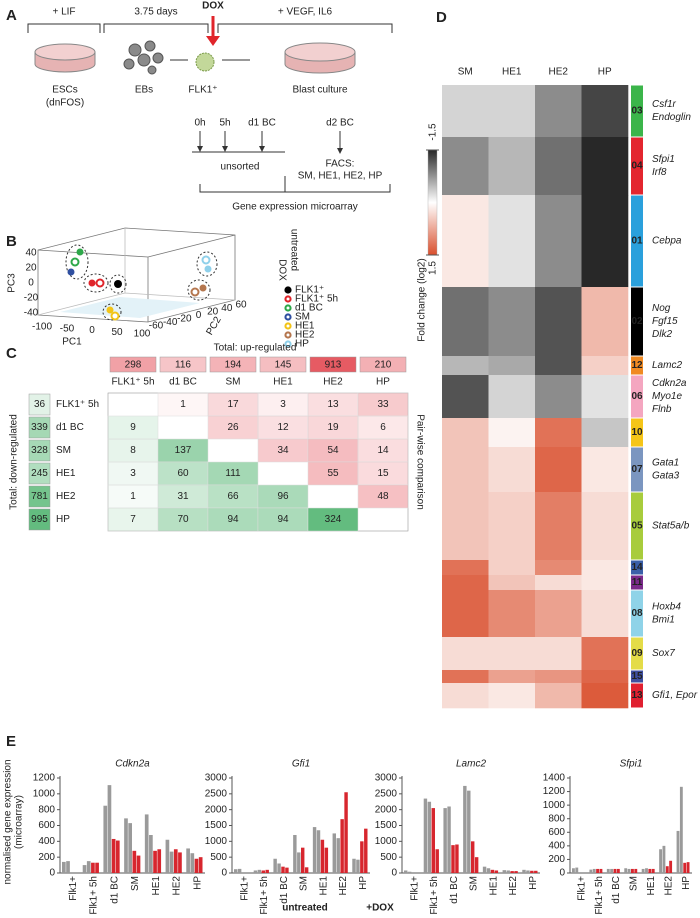 This screenshot has width=700, height=918. Describe the element at coordinates (637, 166) in the screenshot. I see `cluster-id: 04` at that location.